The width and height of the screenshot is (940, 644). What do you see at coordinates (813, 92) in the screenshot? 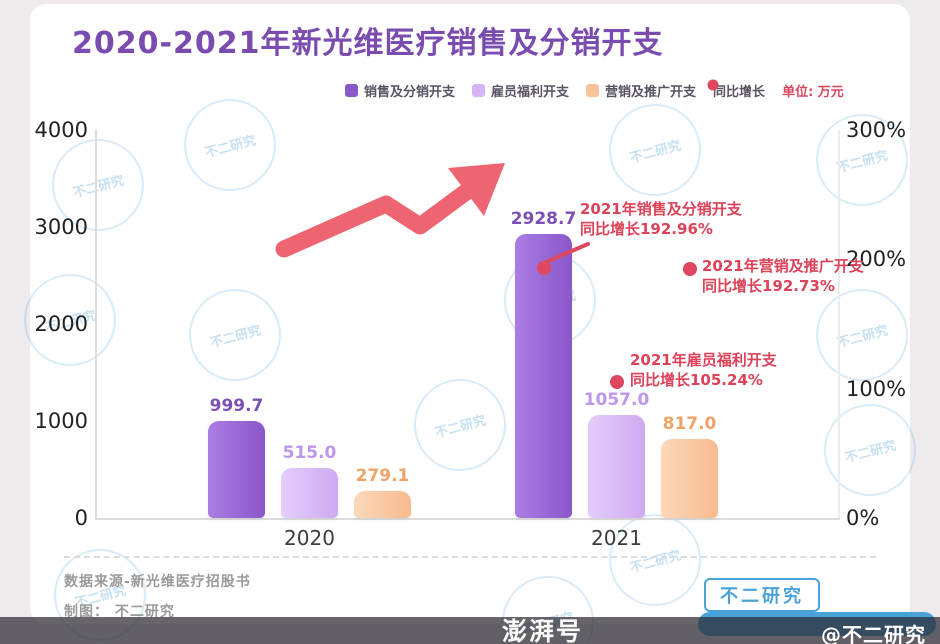
I see `unit-label: 单位: 万元` at bounding box center [813, 92].